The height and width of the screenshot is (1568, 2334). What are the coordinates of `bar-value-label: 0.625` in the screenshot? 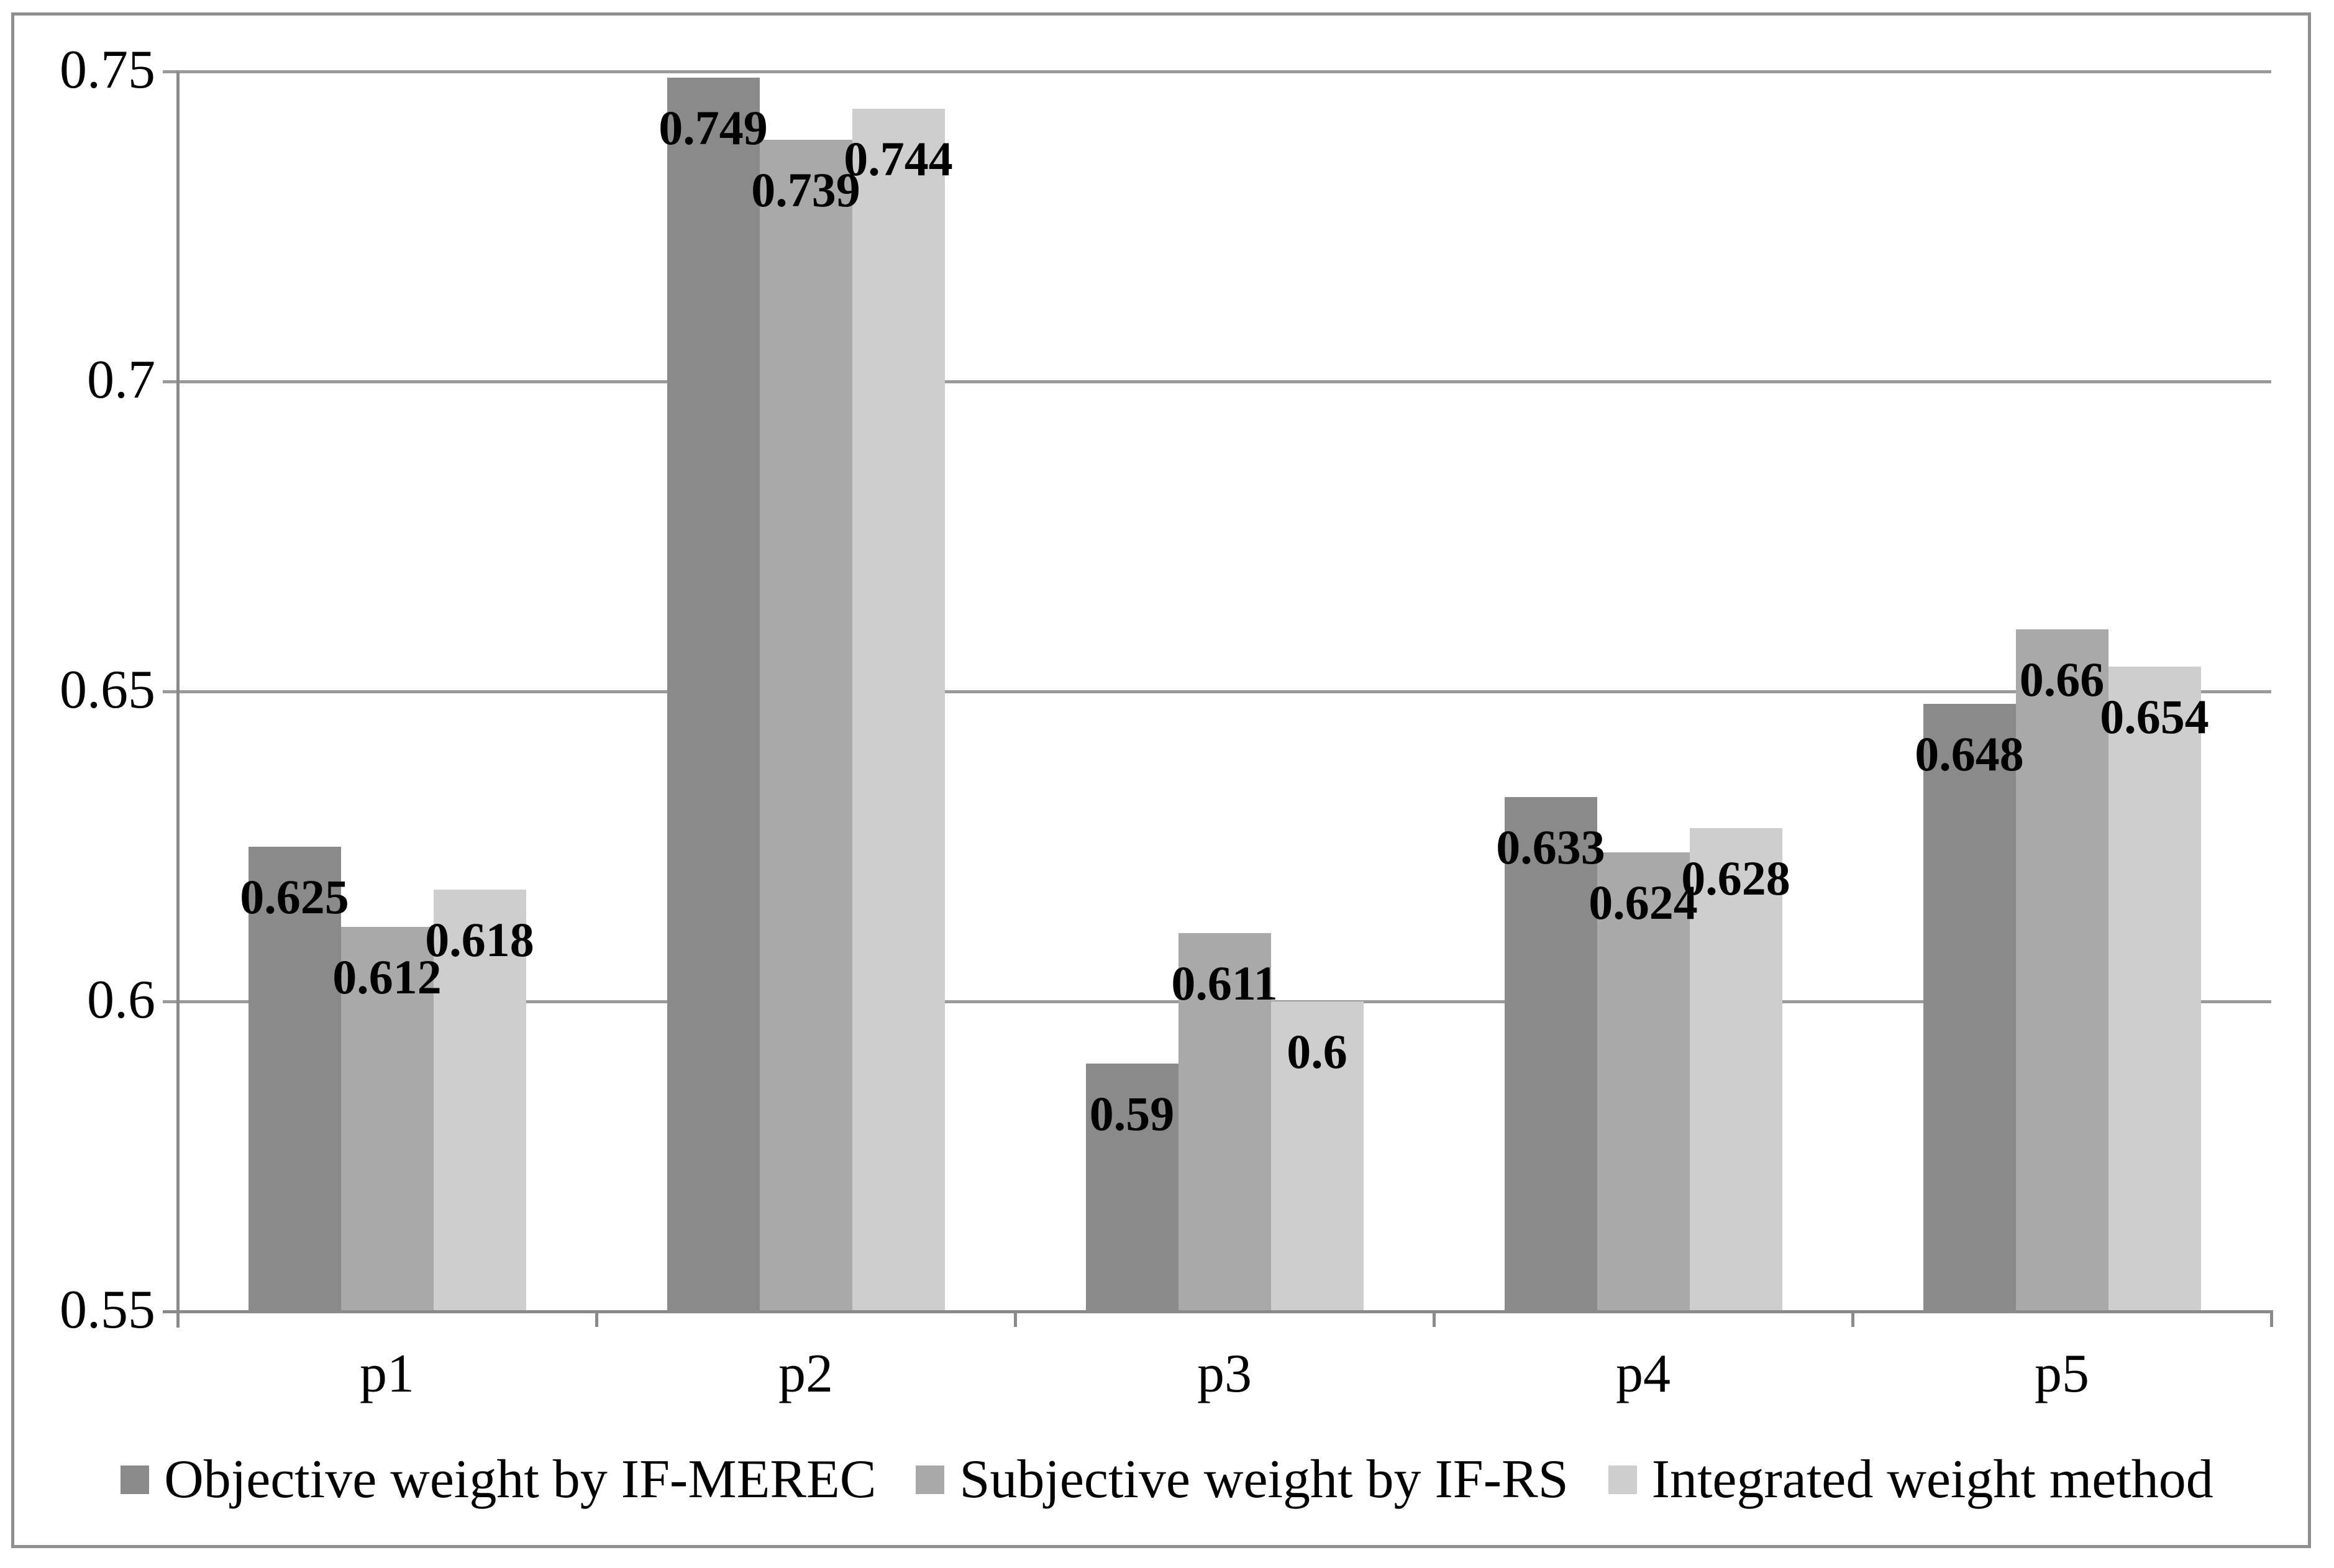 It's located at (294, 896).